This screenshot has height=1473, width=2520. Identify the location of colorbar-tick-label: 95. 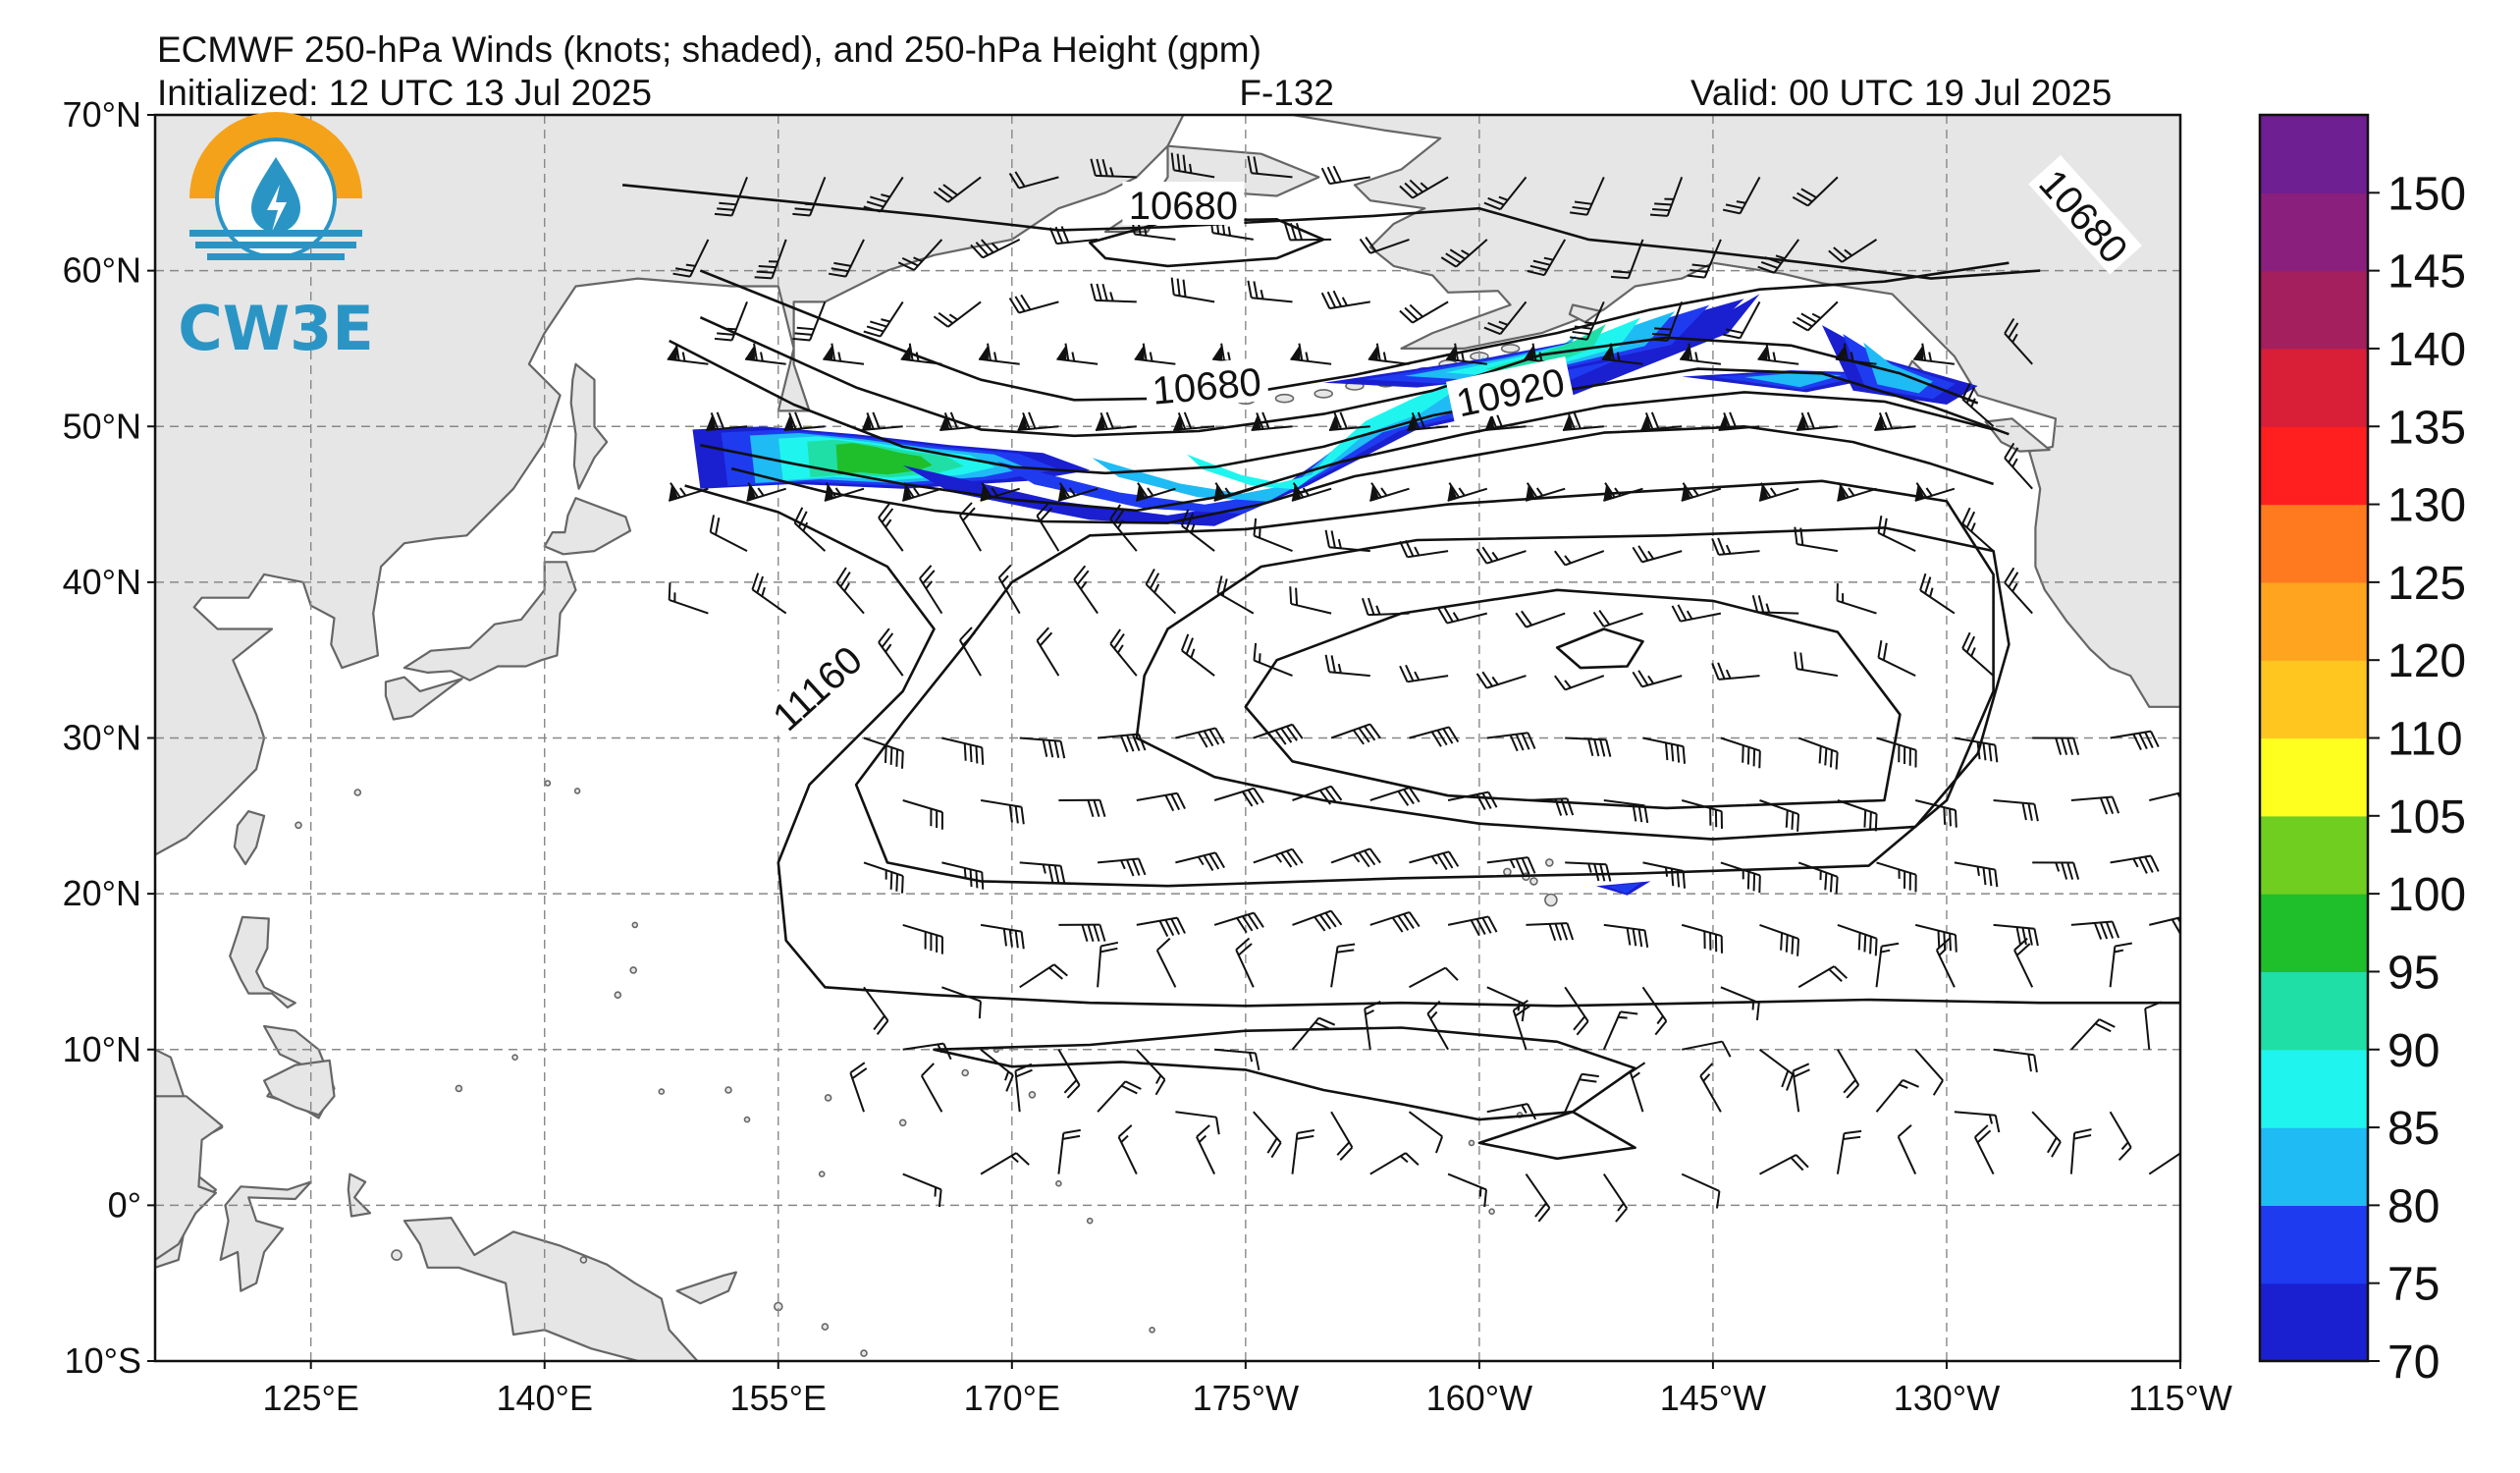
(2413, 973).